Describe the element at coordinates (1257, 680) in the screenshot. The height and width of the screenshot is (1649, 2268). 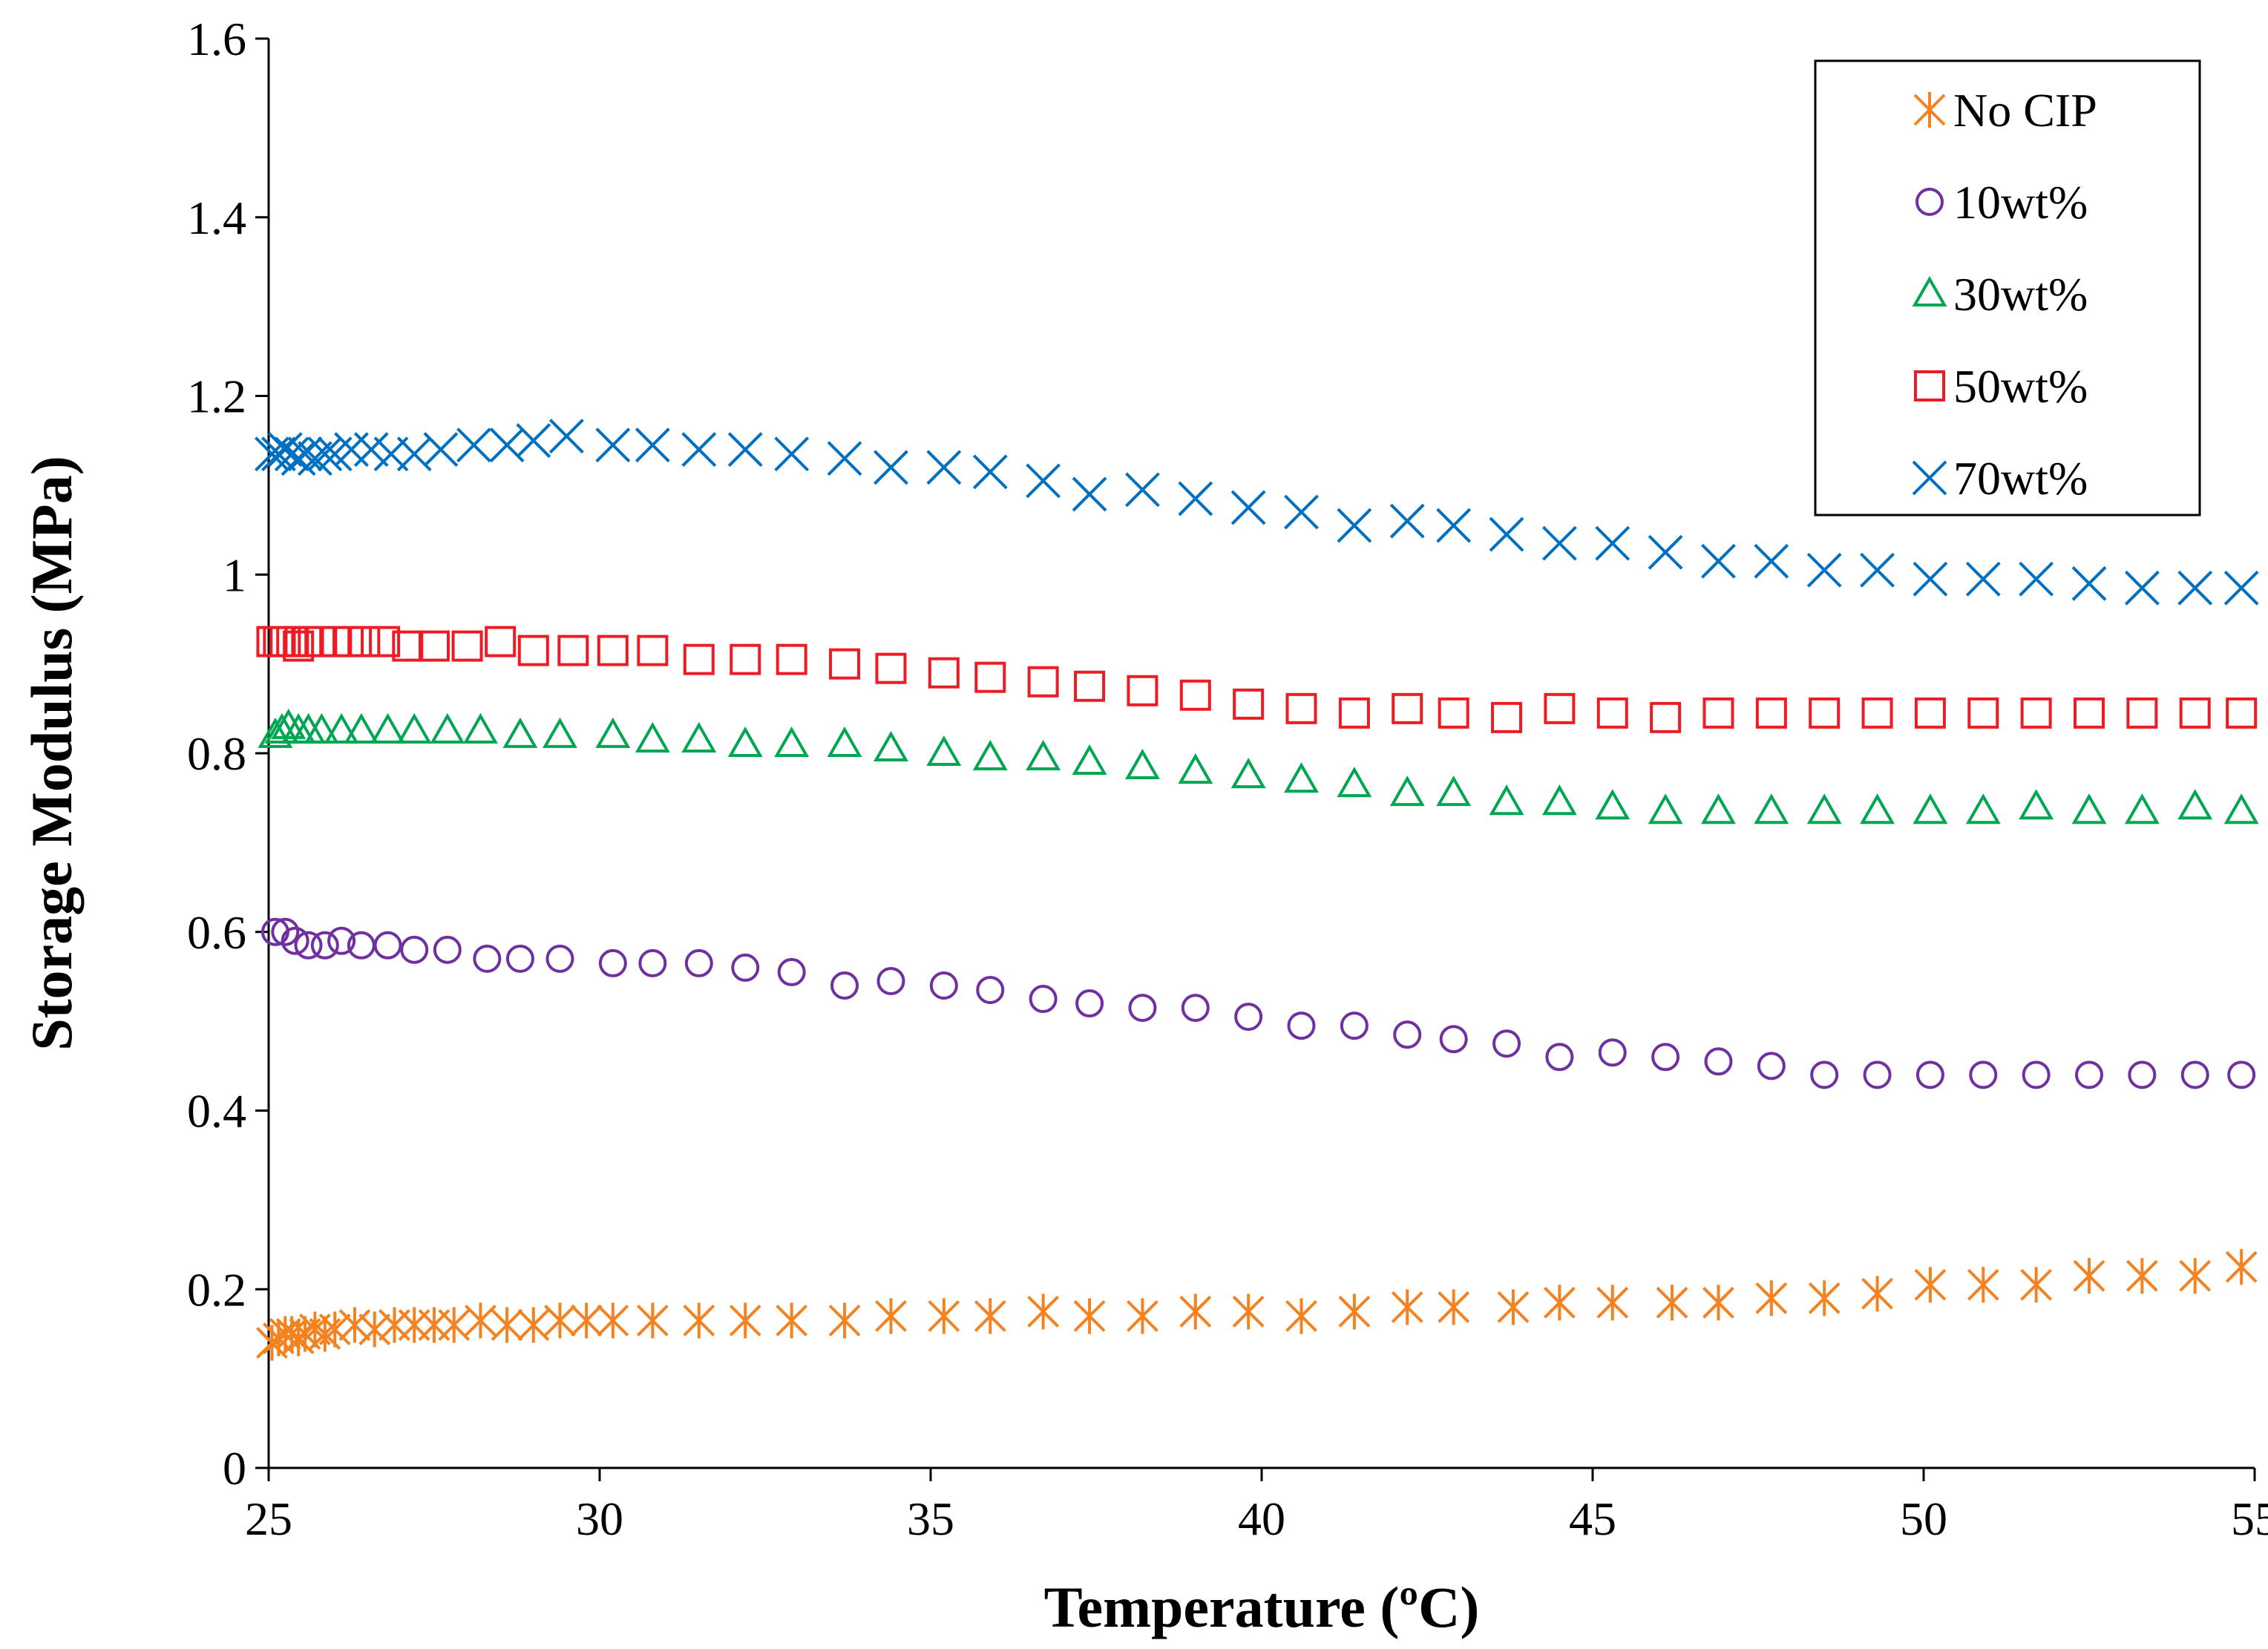
I see `series-50wt` at that location.